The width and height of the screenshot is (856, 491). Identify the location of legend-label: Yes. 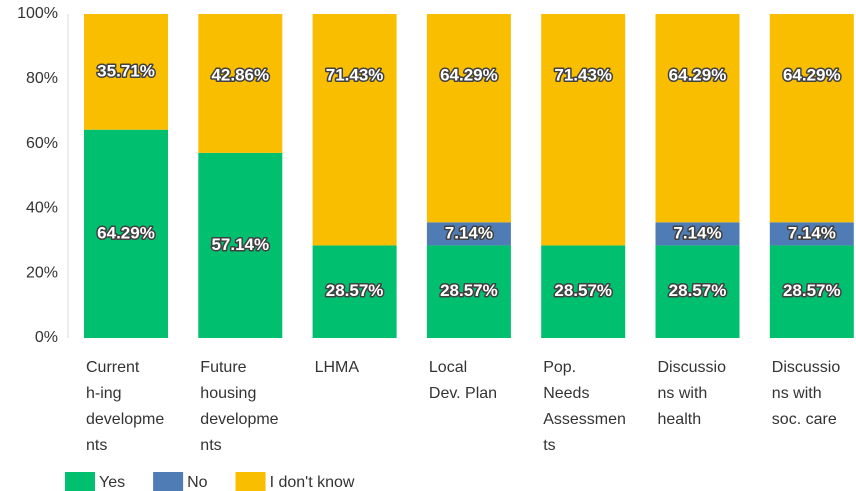
(112, 482).